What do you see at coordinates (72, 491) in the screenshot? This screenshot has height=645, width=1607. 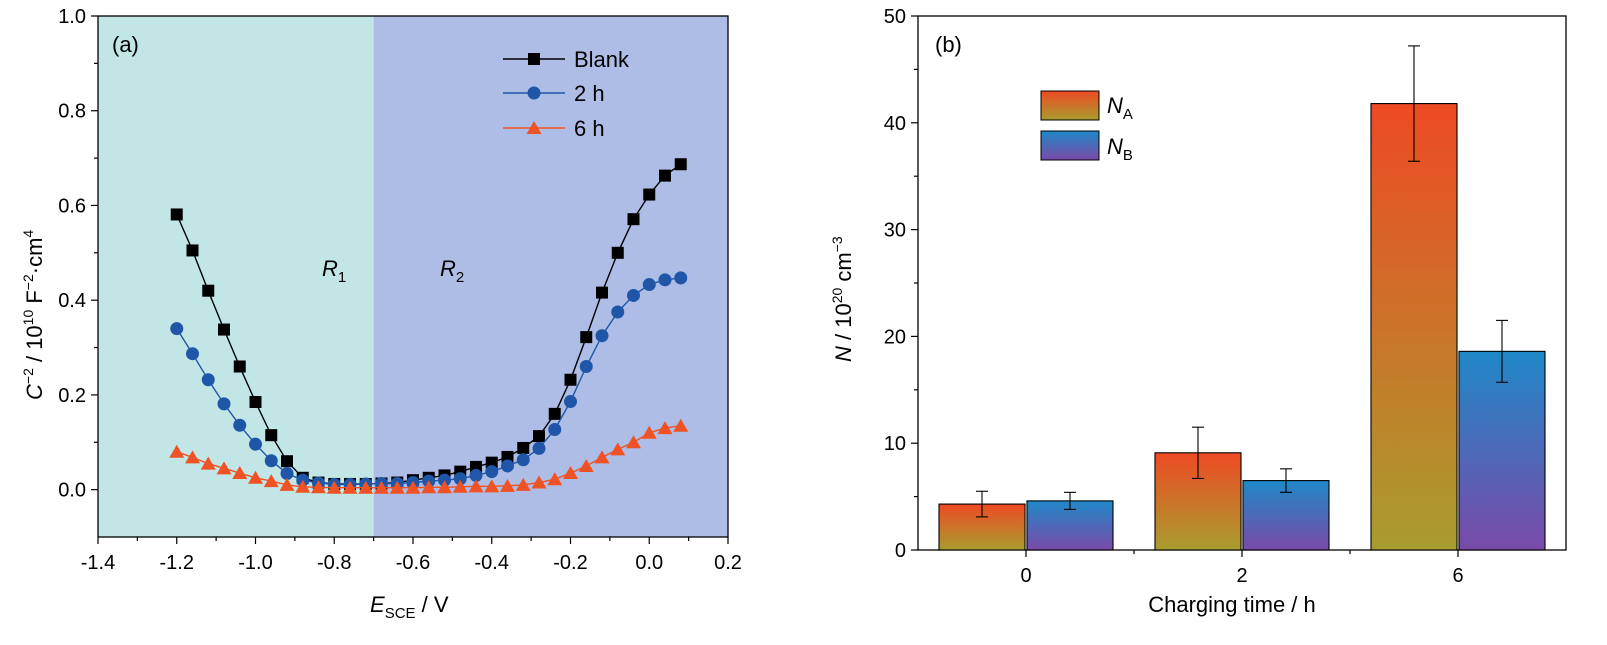 I see `y-tick-label-a: 0.0` at bounding box center [72, 491].